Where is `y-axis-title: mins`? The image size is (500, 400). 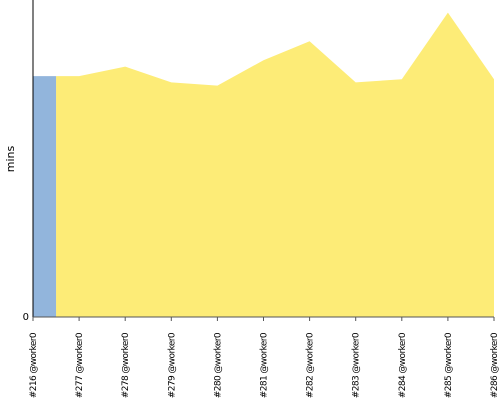
y-axis-title: mins is located at coordinates (10, 158).